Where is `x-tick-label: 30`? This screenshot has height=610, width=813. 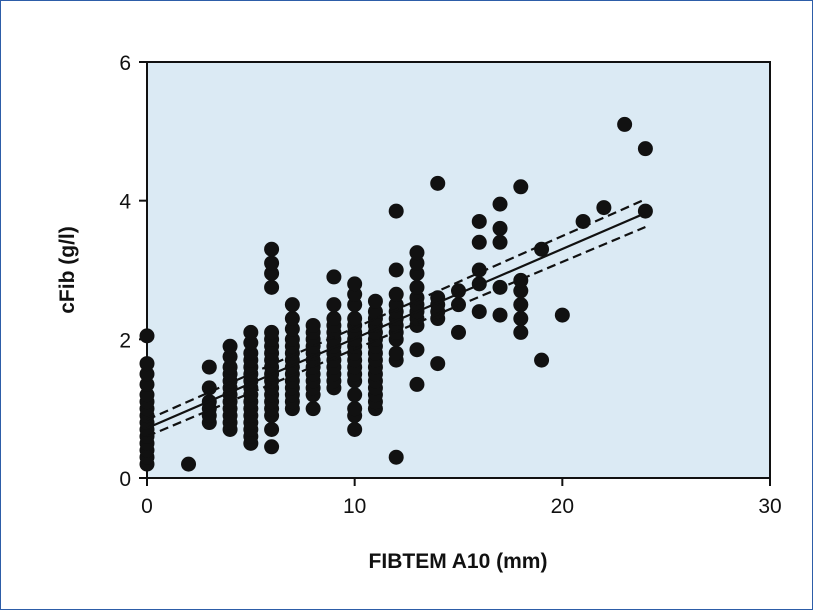
x-tick-label: 30 is located at coordinates (769, 506).